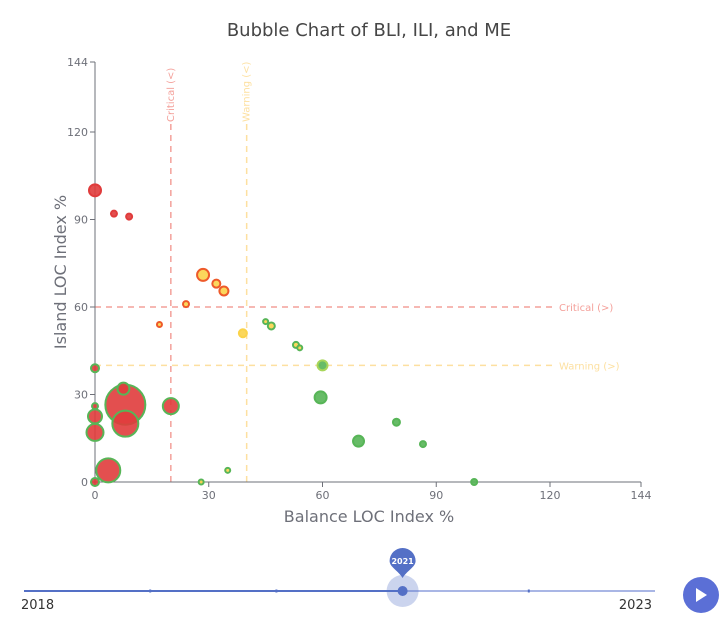 The height and width of the screenshot is (628, 722). Describe the element at coordinates (402, 591) in the screenshot. I see `timeline-handle` at that location.